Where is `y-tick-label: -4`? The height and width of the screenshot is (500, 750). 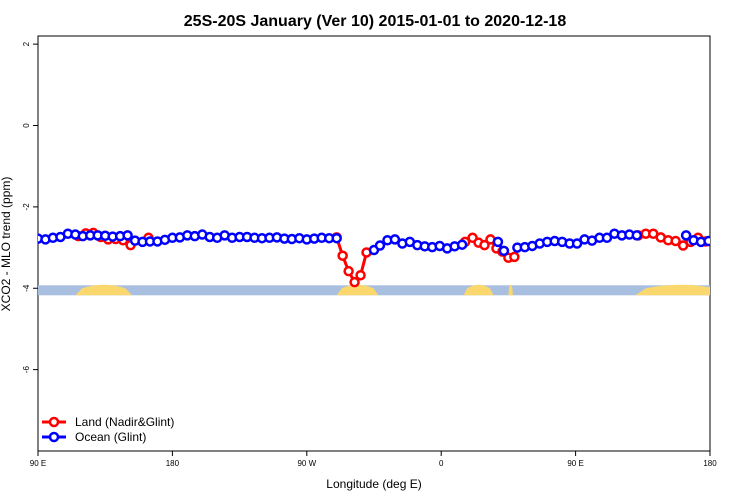
y-tick-label: -4 is located at coordinates (26, 288).